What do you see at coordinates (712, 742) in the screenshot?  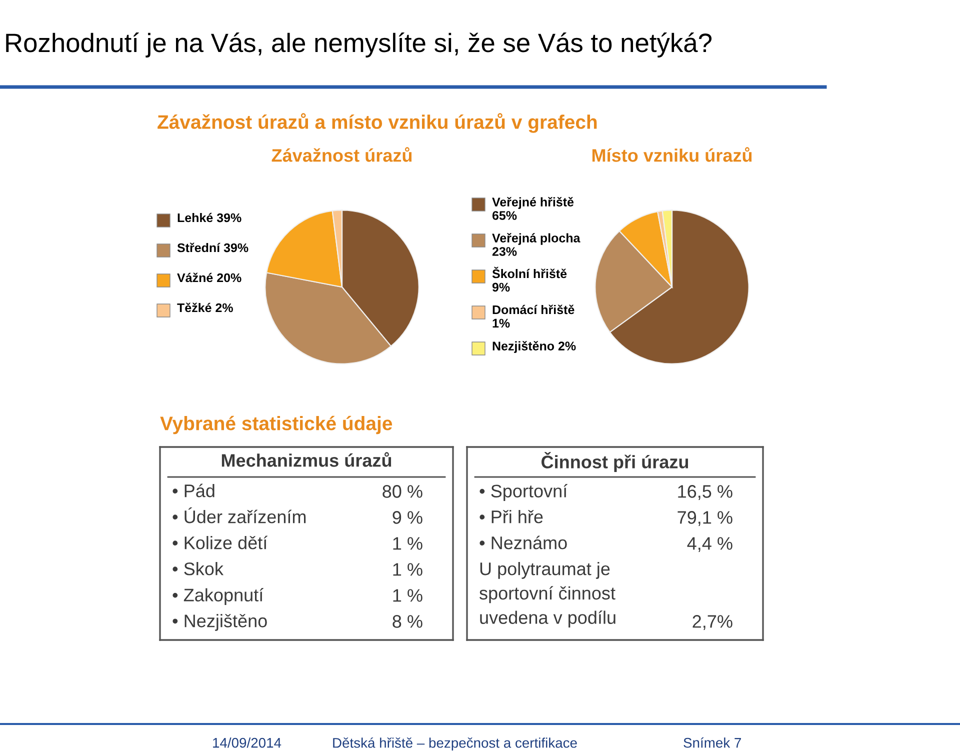 I see `text: Snímek 7` at bounding box center [712, 742].